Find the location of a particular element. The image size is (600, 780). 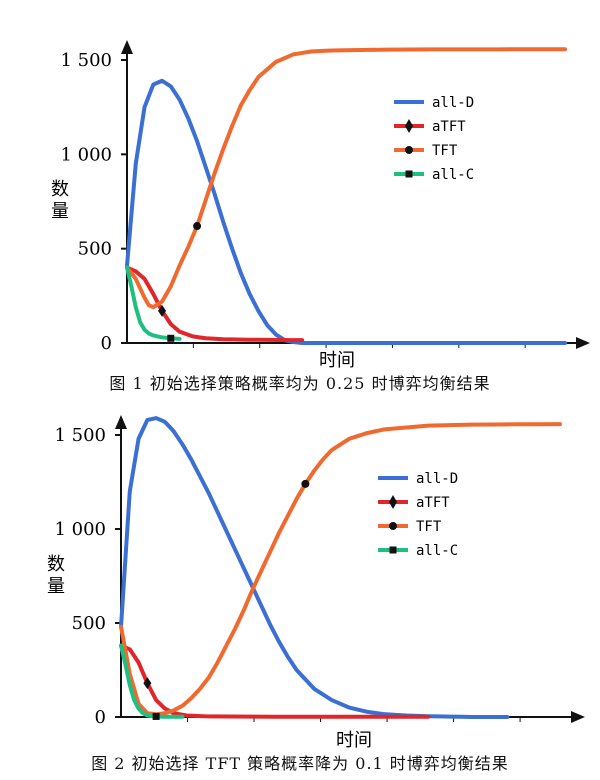

figure-2-caption: 图 2 初始选择 TFT 策略概率降为 0.1 时博弈均衡结果 is located at coordinates (300, 763).